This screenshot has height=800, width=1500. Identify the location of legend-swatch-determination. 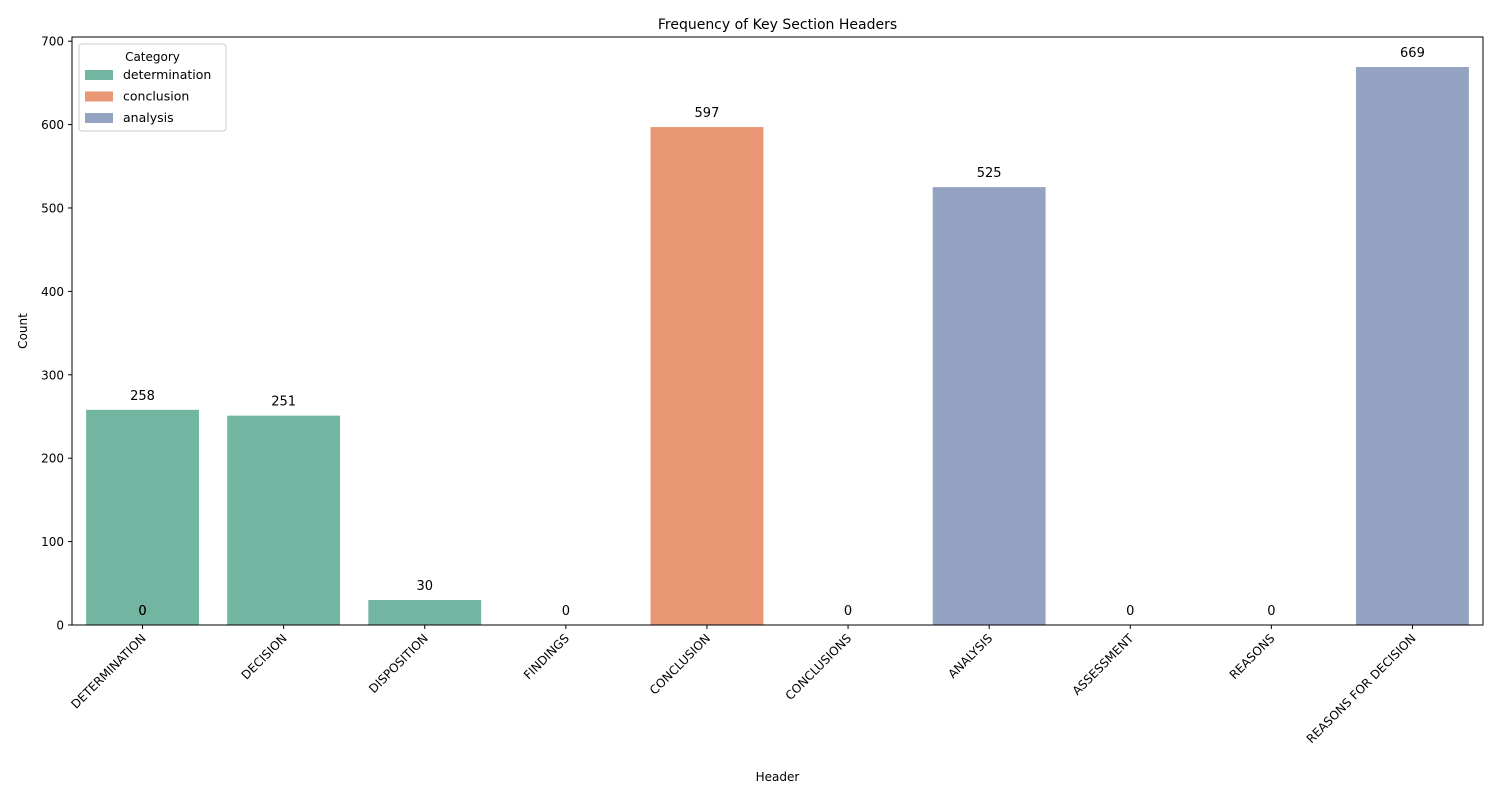
(99, 75).